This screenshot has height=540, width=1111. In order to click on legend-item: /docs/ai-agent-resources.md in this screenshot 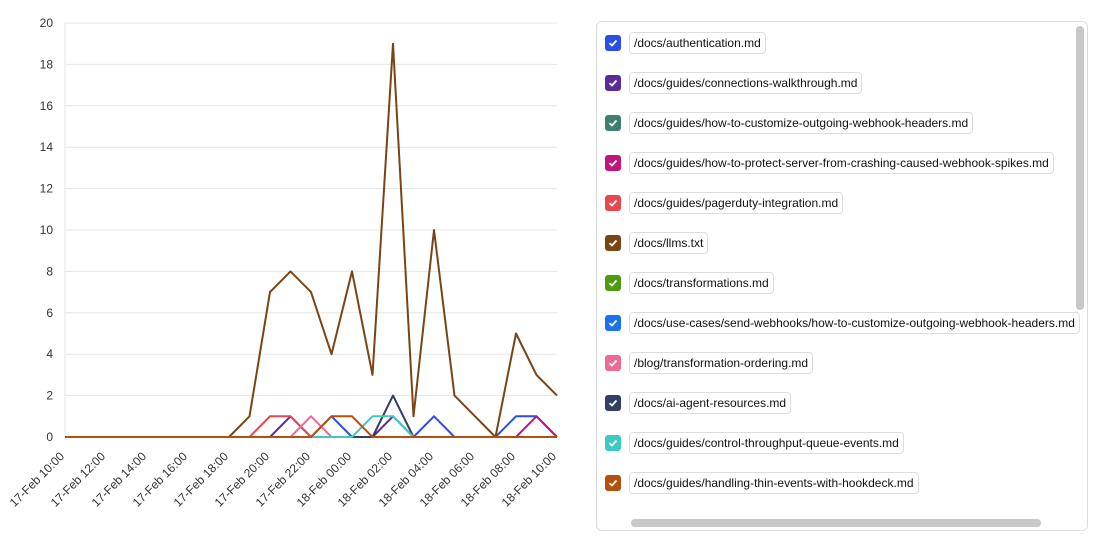, I will do `click(698, 403)`.